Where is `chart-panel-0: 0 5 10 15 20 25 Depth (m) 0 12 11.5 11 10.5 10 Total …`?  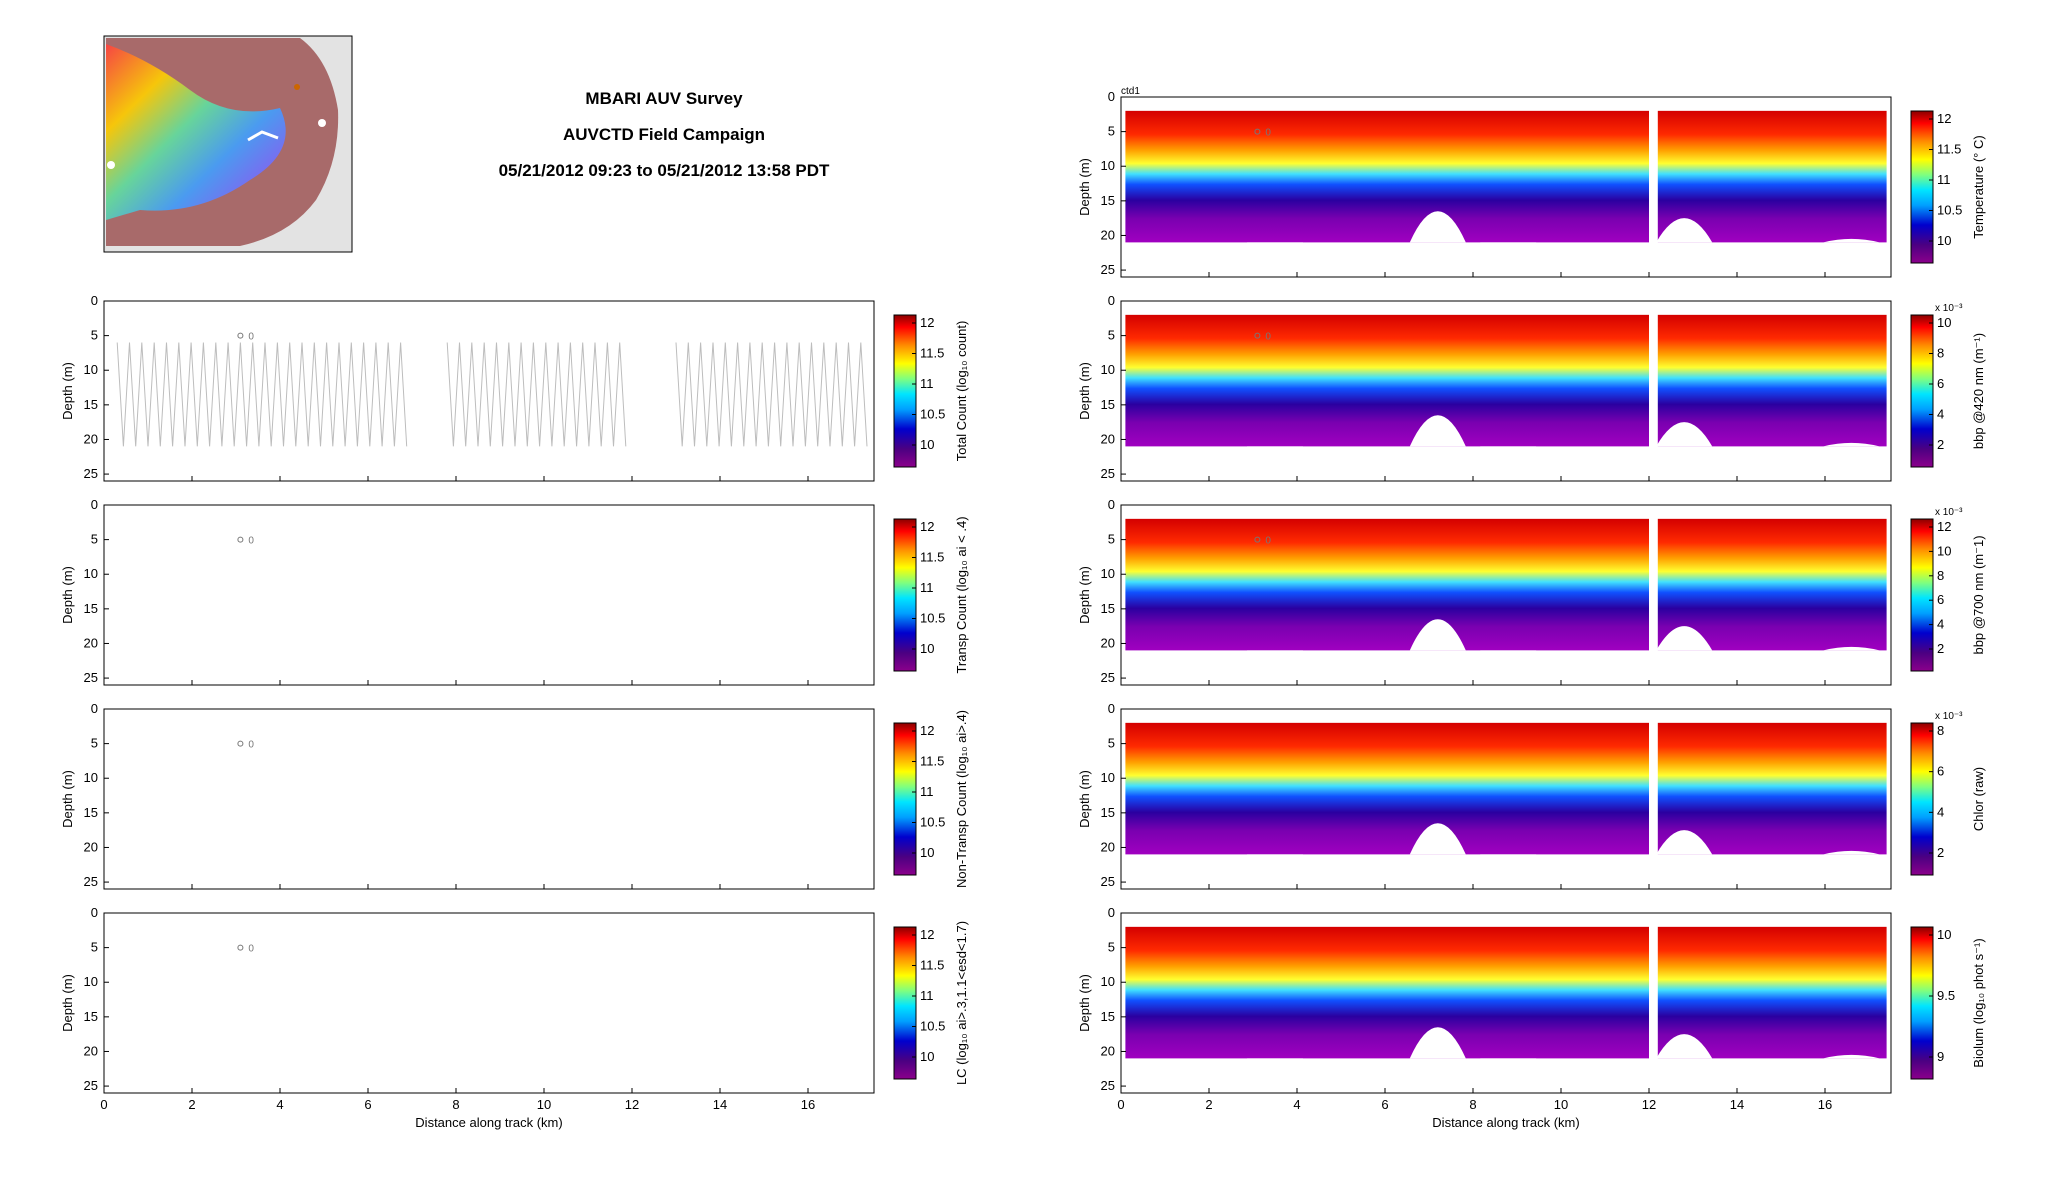 chart-panel-0: 0 5 10 15 20 25 Depth (m) 0 12 11.5 11 10.5 10 Total … is located at coordinates (514, 387).